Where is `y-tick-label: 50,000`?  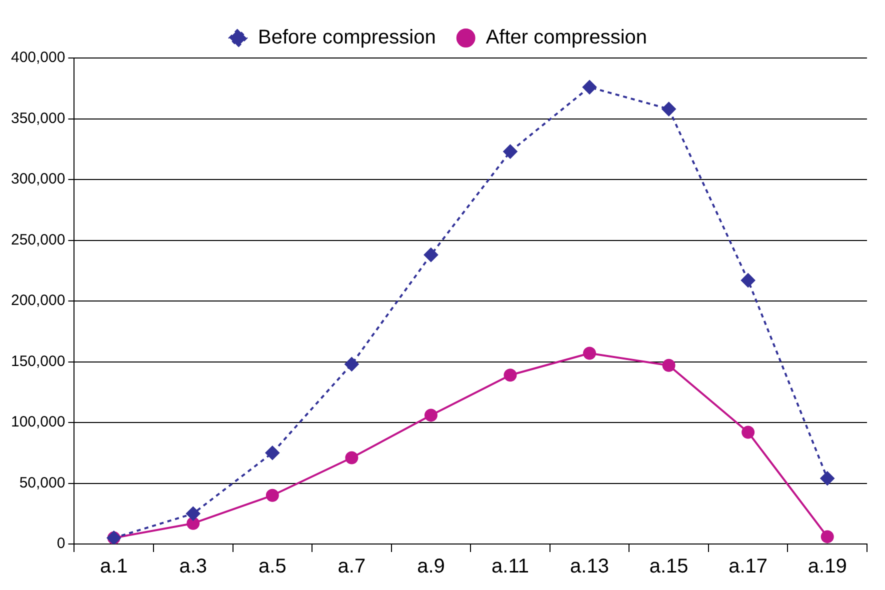 y-tick-label: 50,000 is located at coordinates (42, 483).